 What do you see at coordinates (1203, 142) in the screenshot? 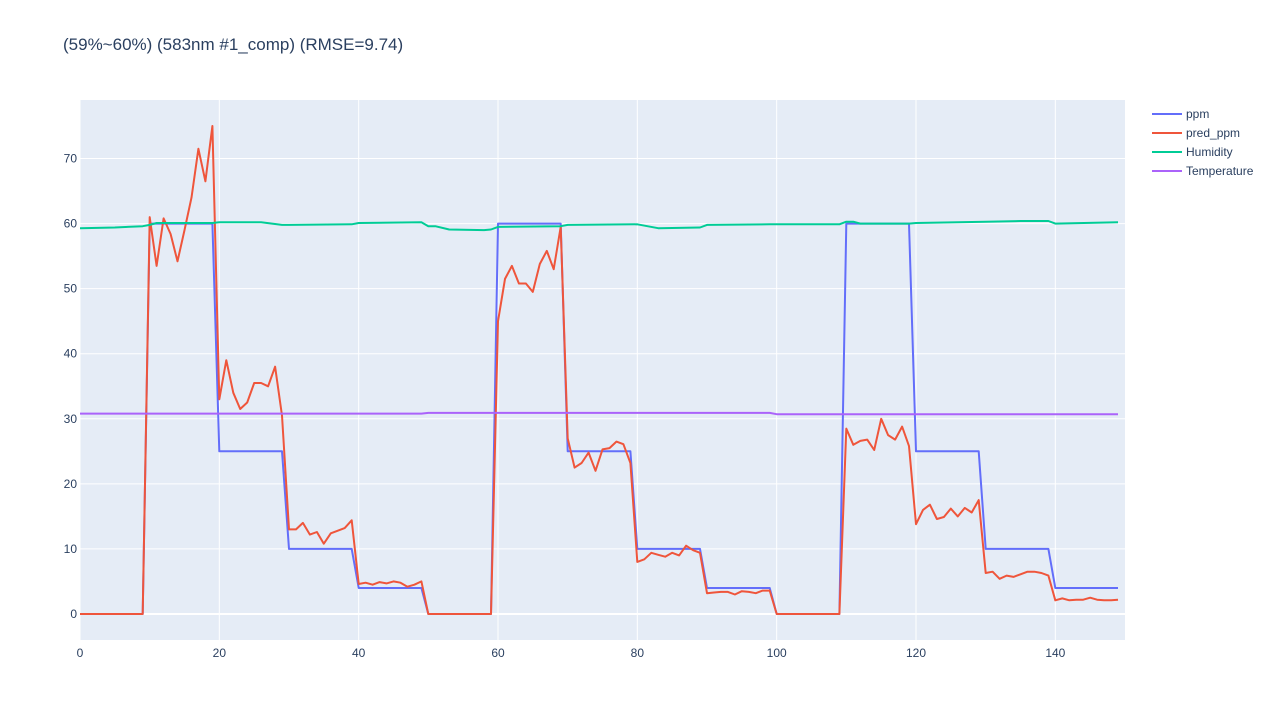
I see `legend: ppm pred_ppm Humidity Temperature` at bounding box center [1203, 142].